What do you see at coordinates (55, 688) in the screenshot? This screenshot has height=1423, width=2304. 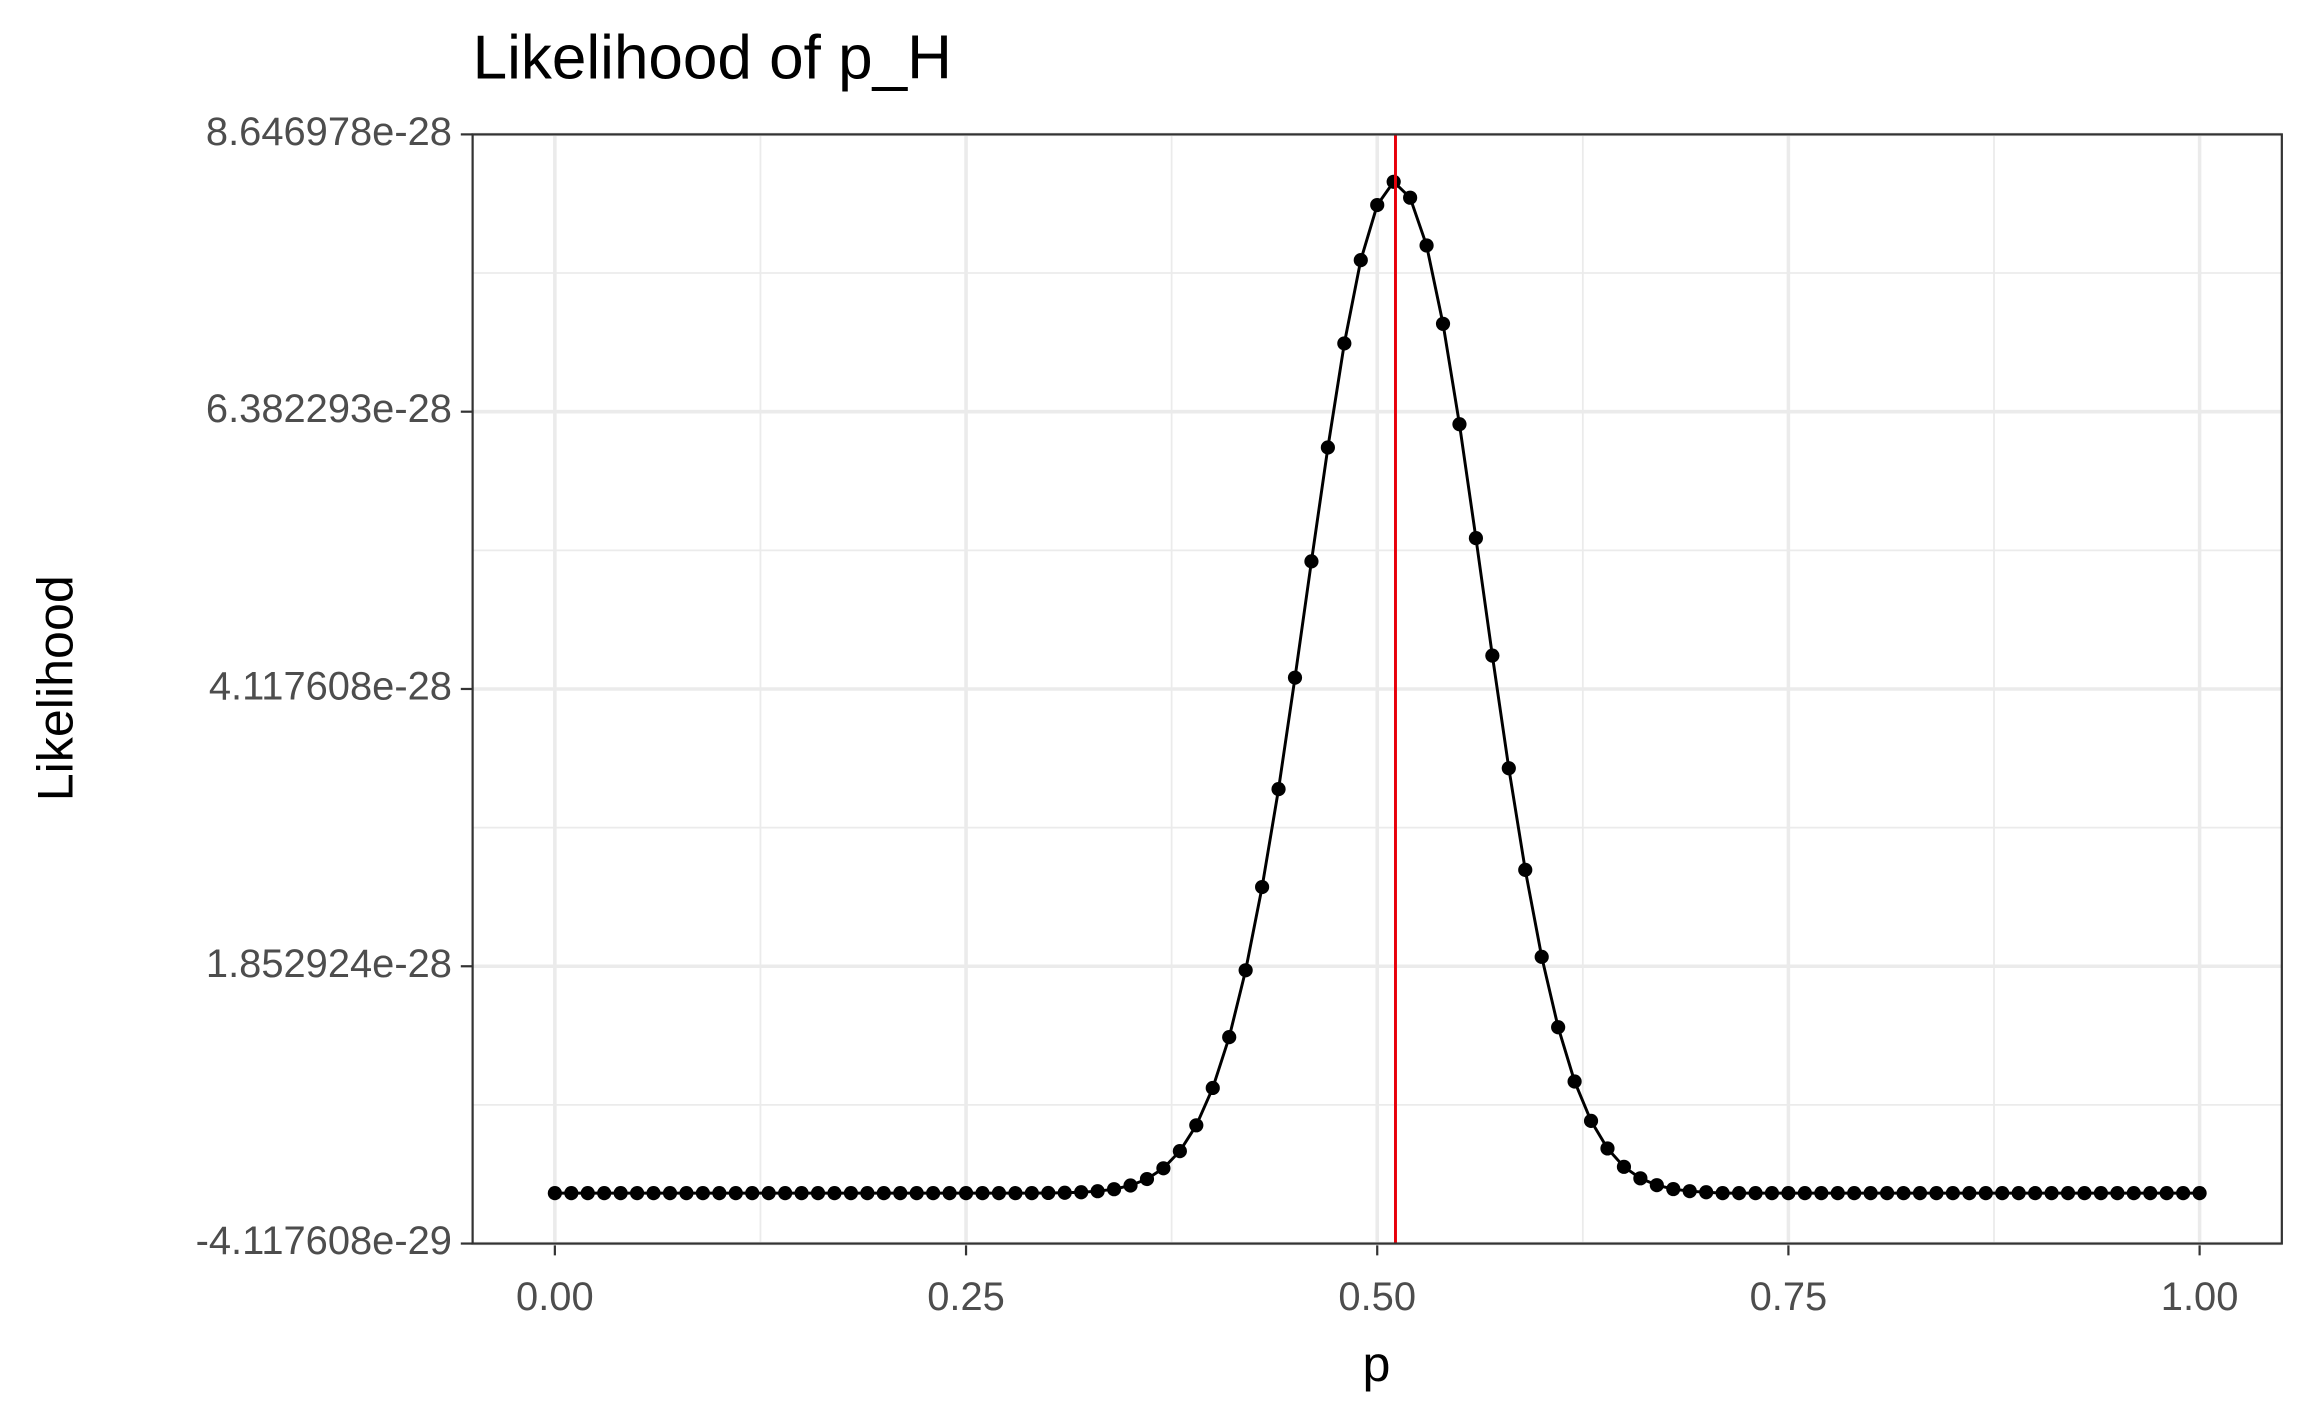 I see `y-axis-label: Likelihood` at bounding box center [55, 688].